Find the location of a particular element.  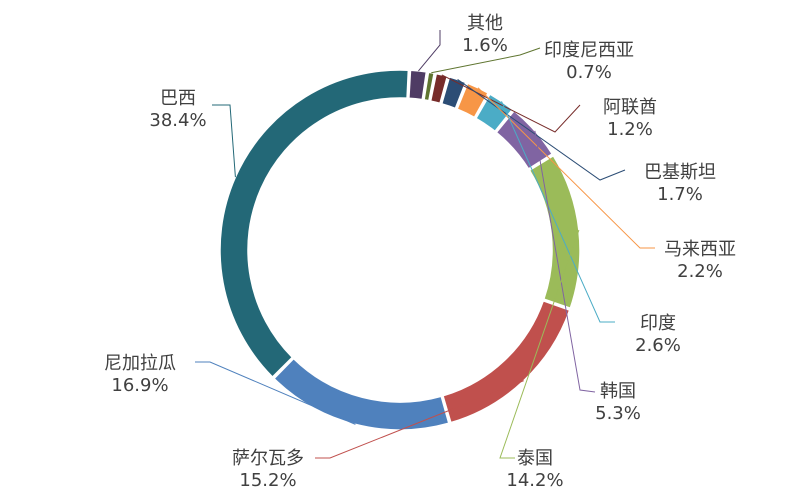

slice-6-category-label: 印度 is located at coordinates (658, 323).